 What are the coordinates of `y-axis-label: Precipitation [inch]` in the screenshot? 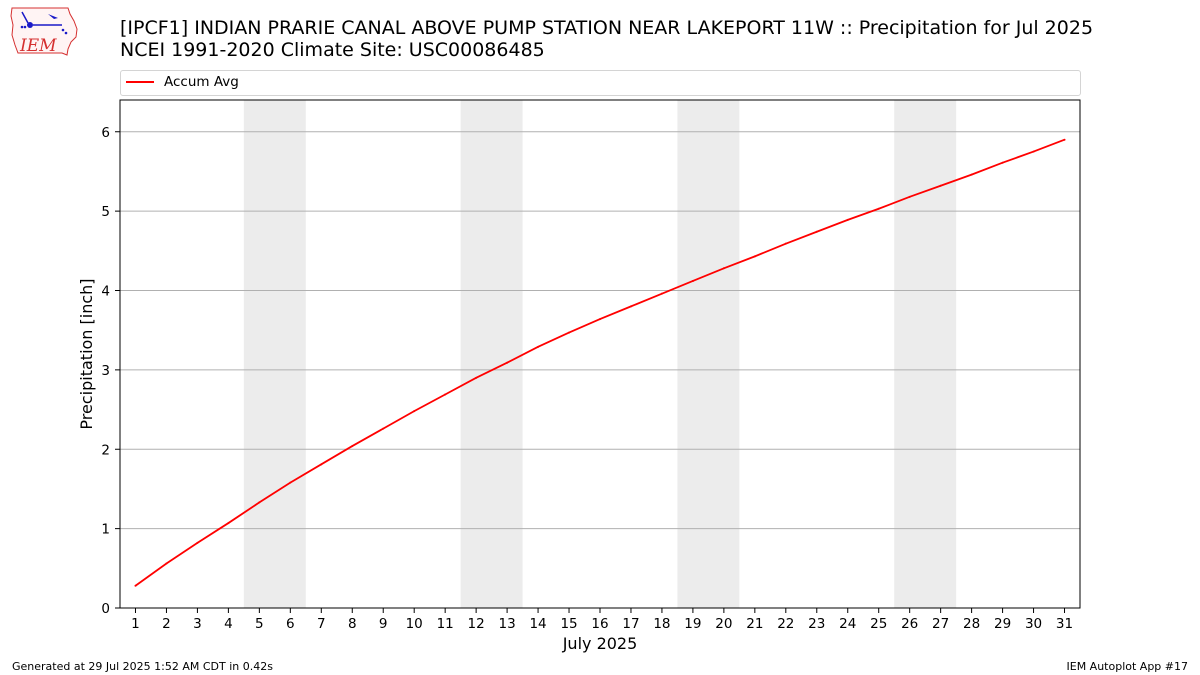 It's located at (86, 353).